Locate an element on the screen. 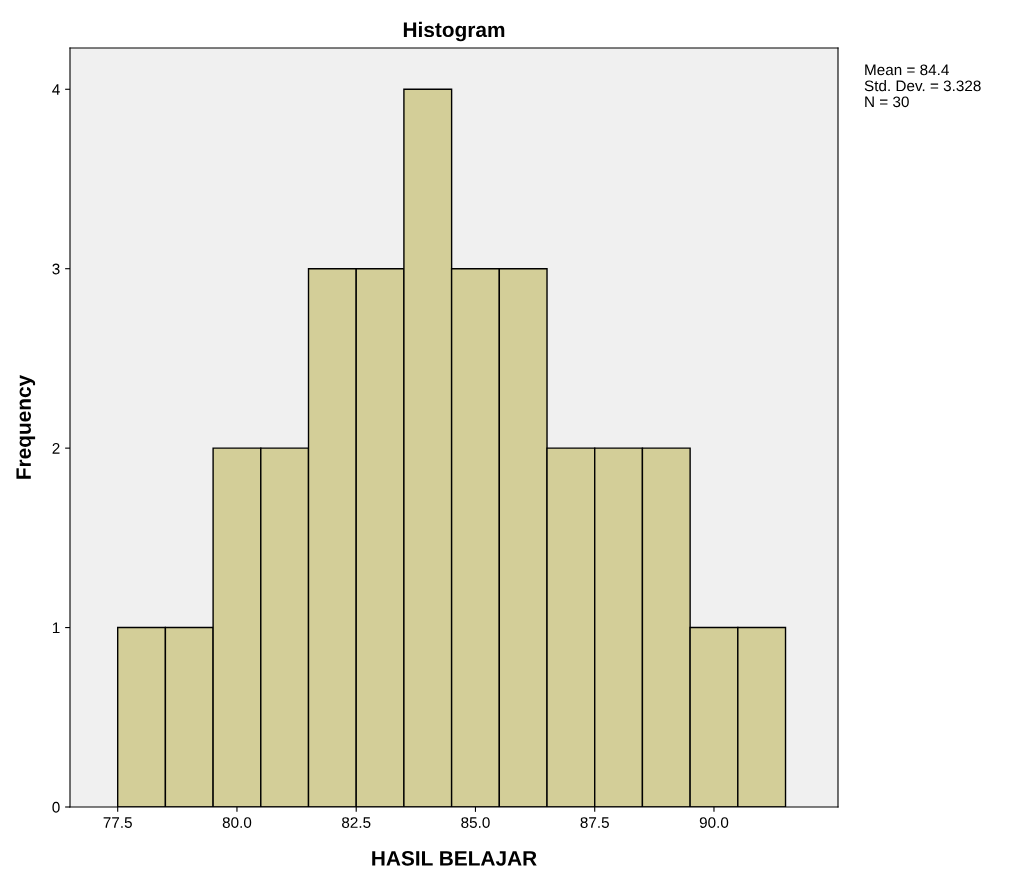  y-axis-title: Frequency is located at coordinates (26, 426).